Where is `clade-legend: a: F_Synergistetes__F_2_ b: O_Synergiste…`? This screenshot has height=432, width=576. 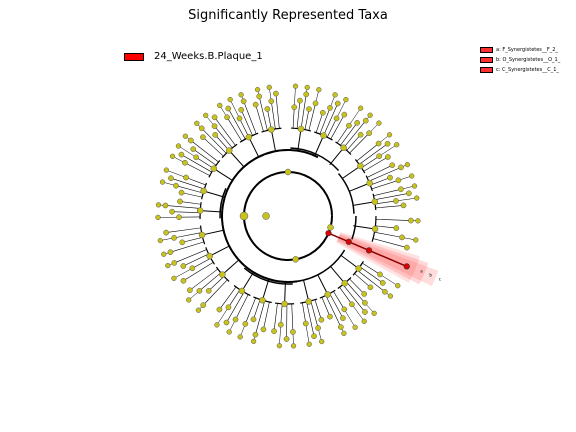 clade-legend: a: F_Synergistetes__F_2_ b: O_Synergiste… is located at coordinates (520, 60).